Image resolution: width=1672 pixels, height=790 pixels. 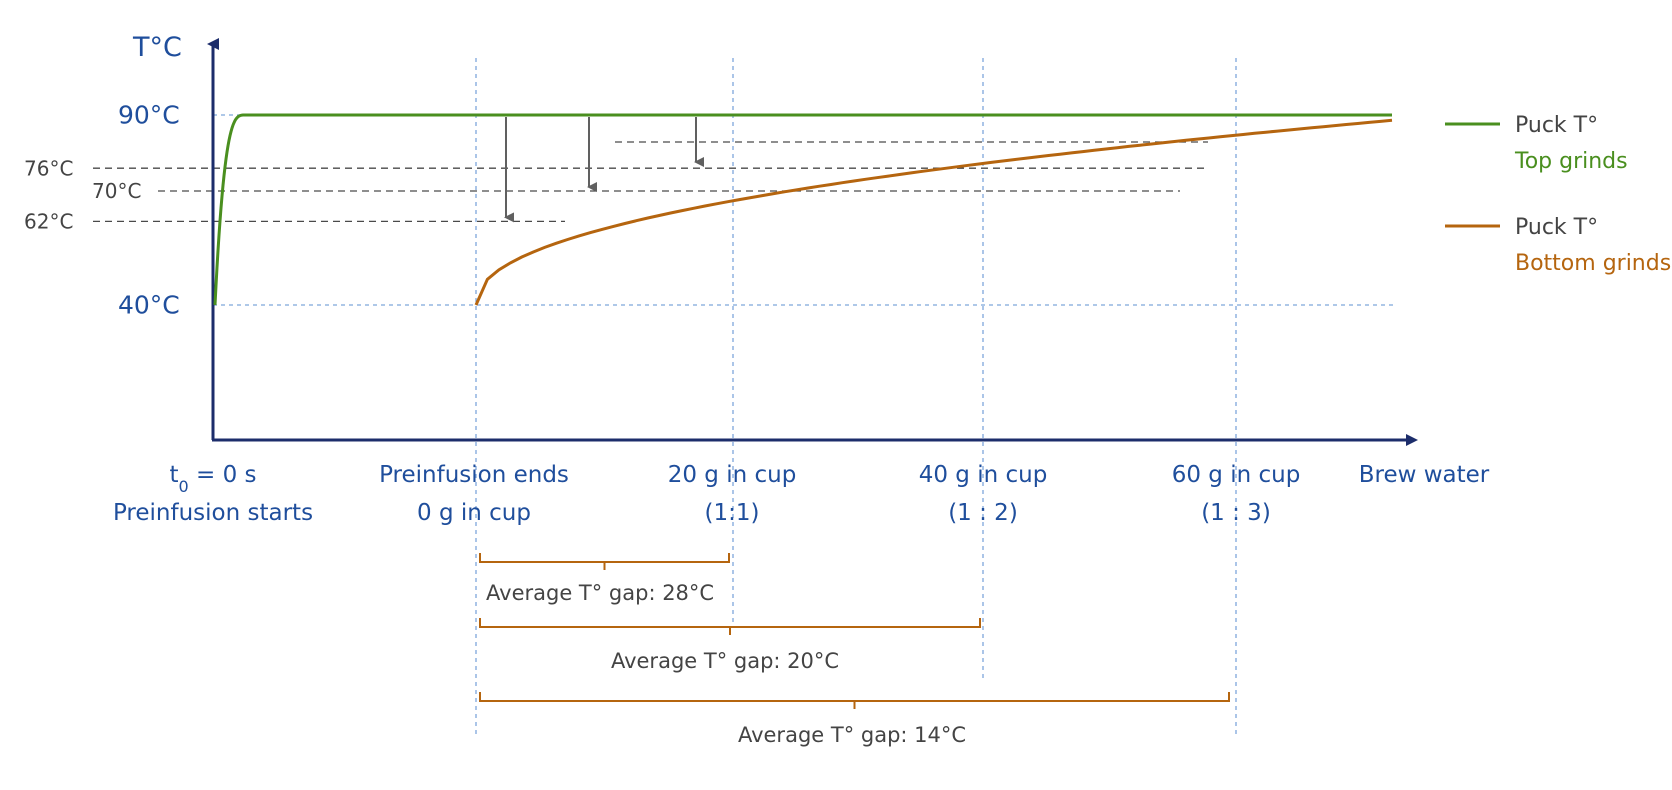 I want to click on legend-name-0: Puck T°, so click(x=1556, y=125).